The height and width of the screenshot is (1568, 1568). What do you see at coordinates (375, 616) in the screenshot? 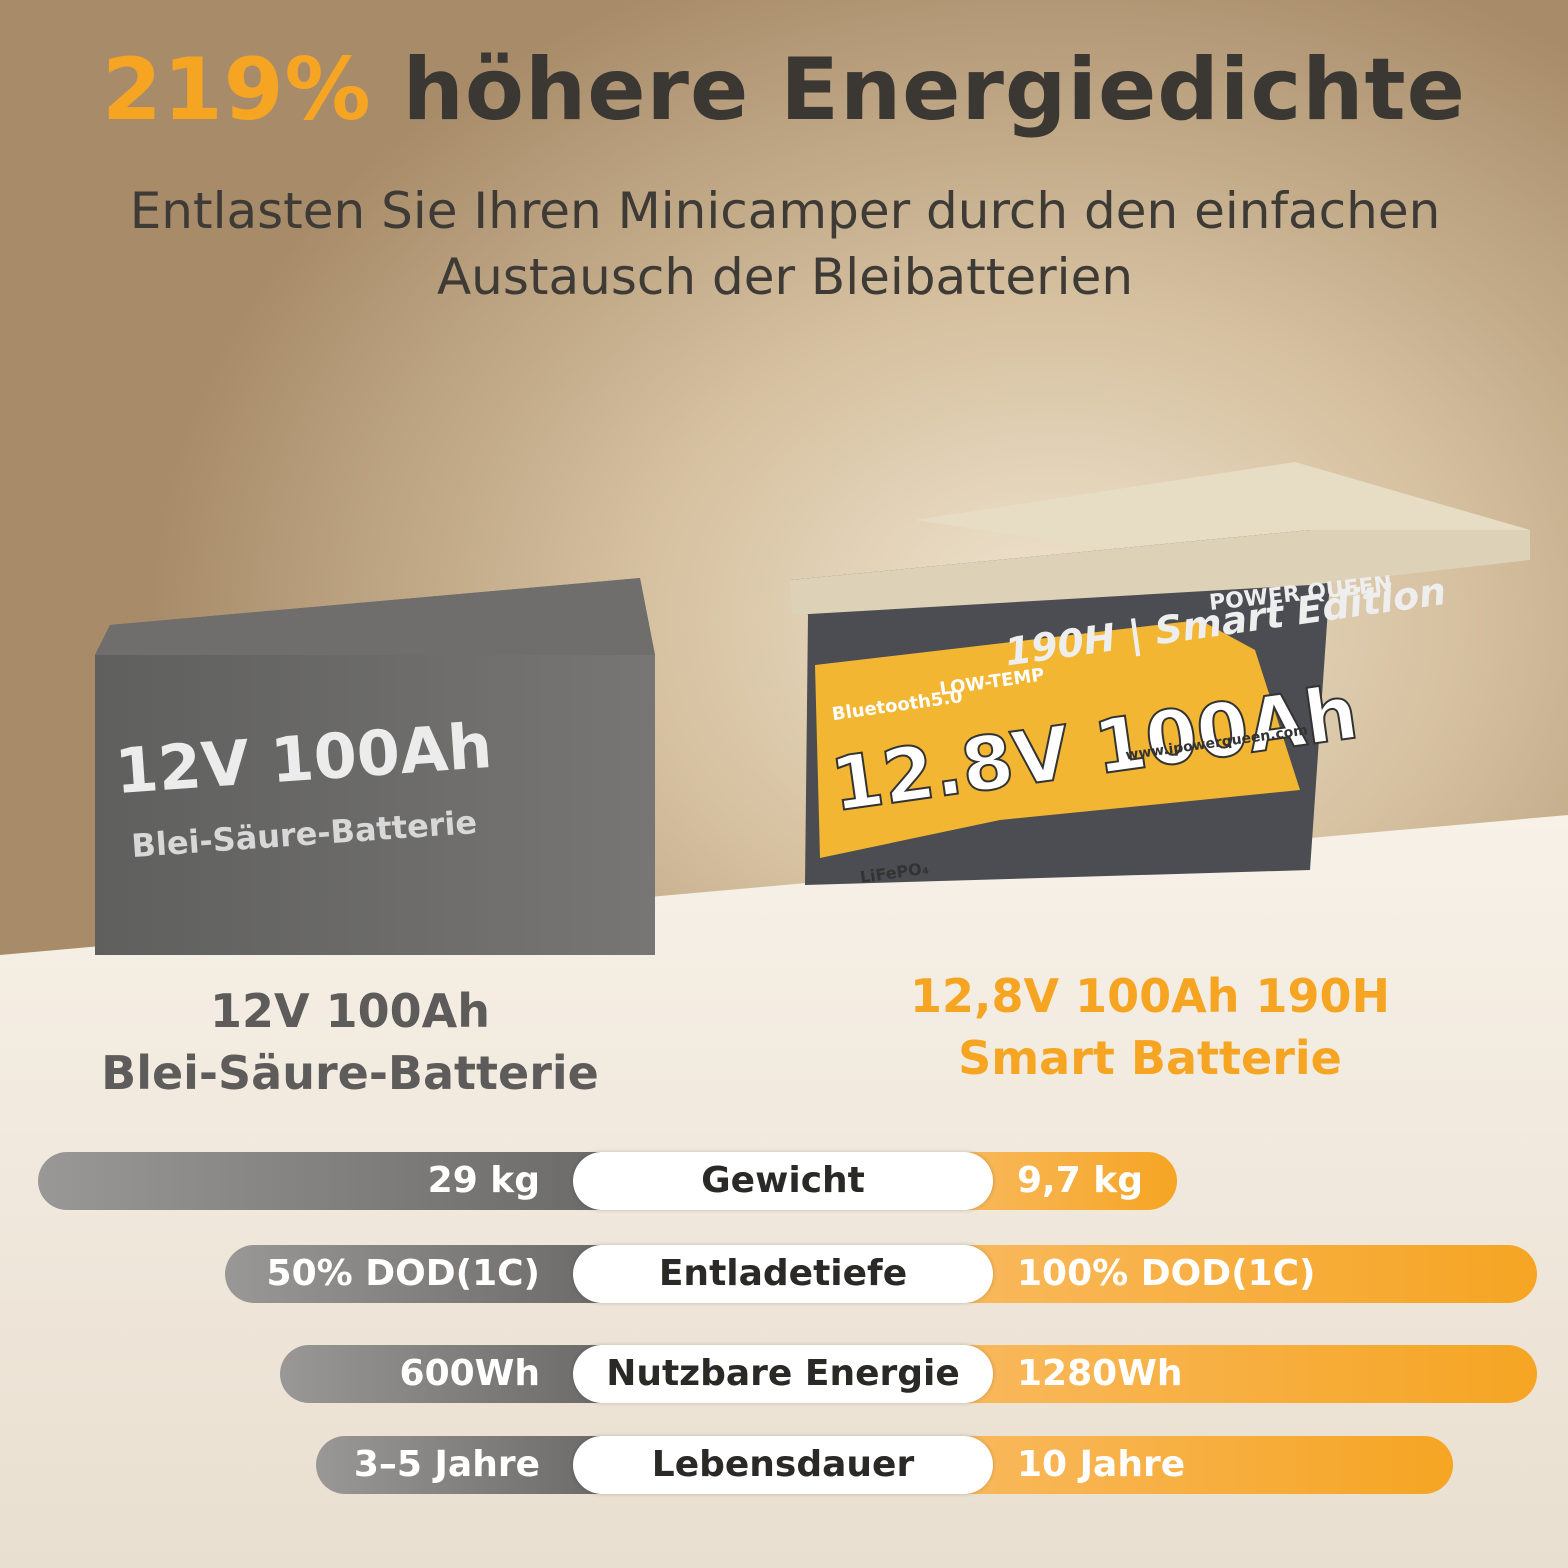
I see `lead-battery-top` at bounding box center [375, 616].